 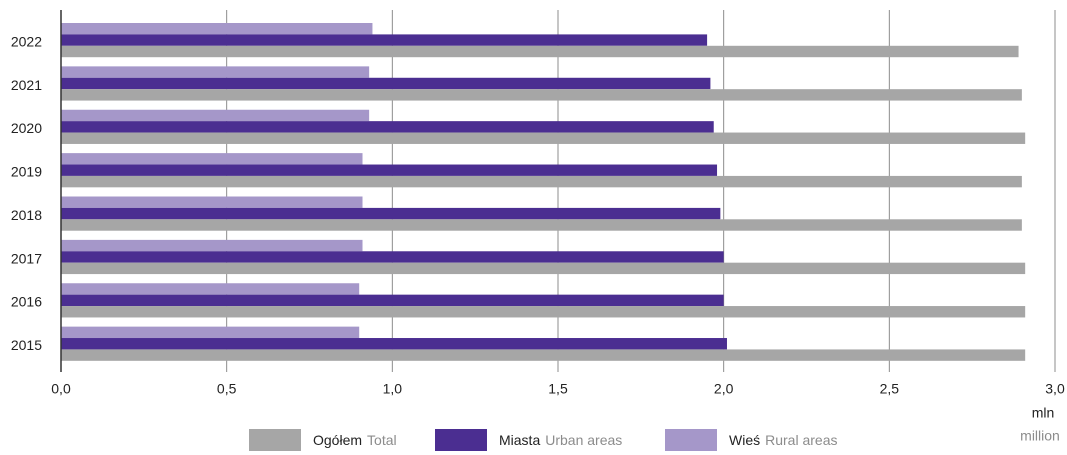 I want to click on legend-label: Miasta Urban areas, so click(x=560, y=440).